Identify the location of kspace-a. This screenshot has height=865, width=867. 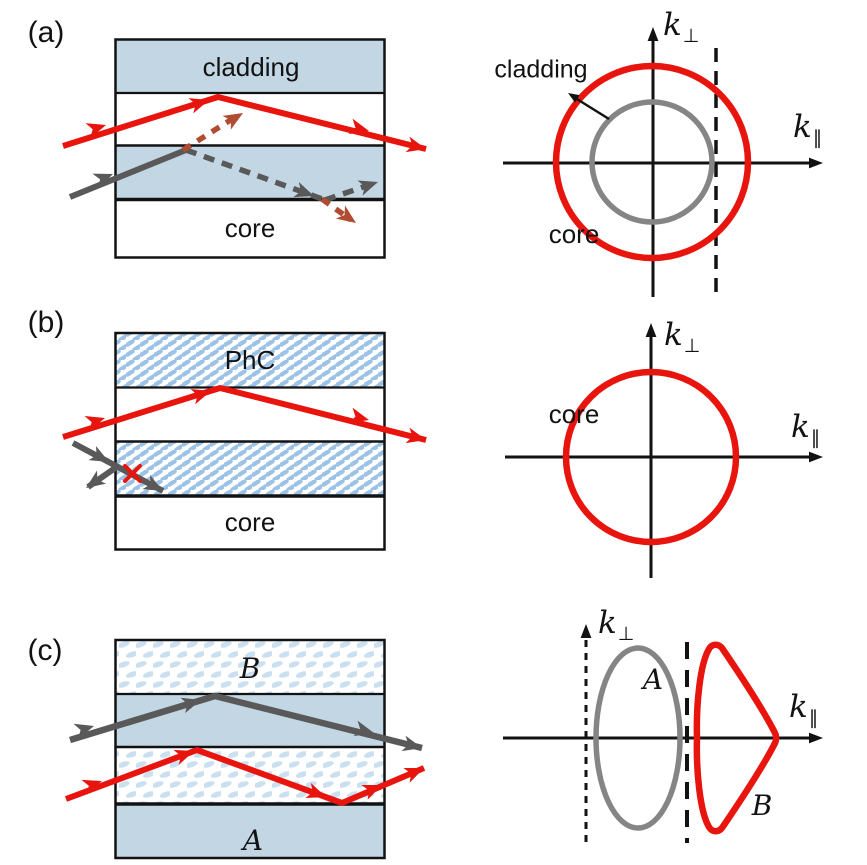
(663, 162).